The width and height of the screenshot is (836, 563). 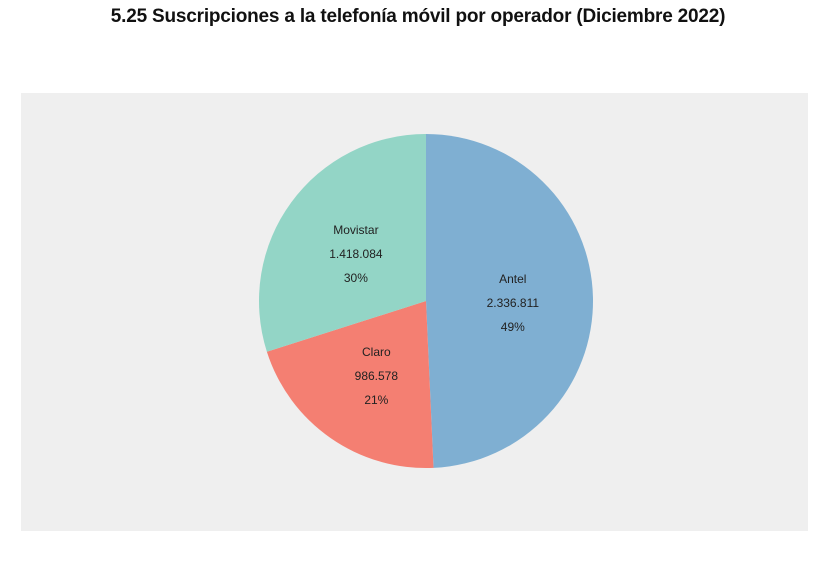 I want to click on slice-label-movistar-value: 1.418.084, so click(x=356, y=254).